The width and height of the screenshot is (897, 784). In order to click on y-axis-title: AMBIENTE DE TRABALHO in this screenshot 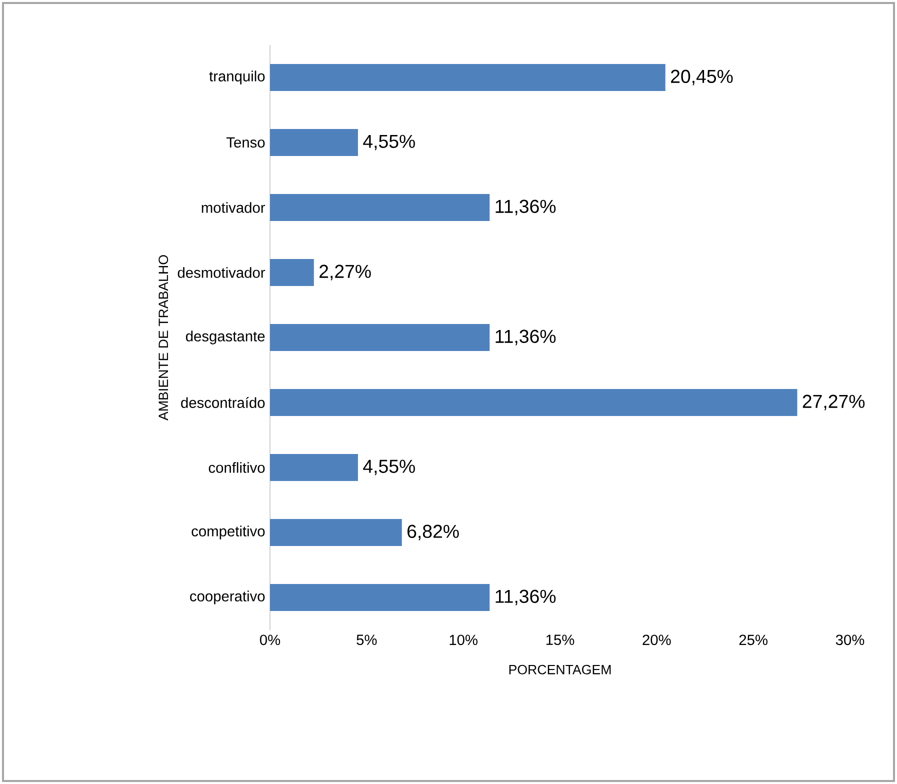, I will do `click(163, 337)`.